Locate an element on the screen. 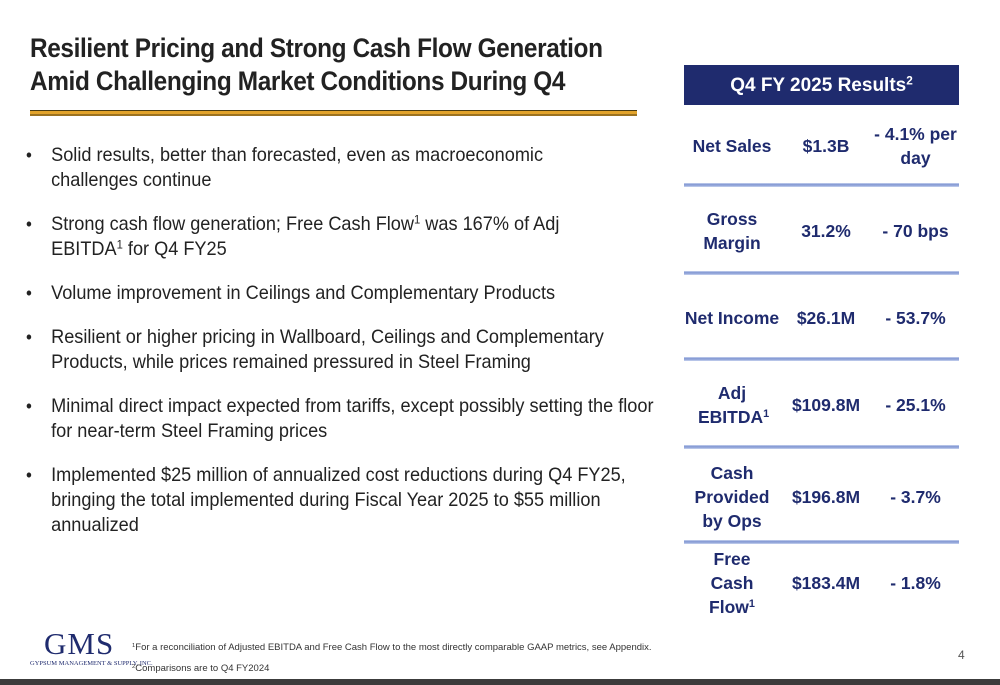 Image resolution: width=1000 pixels, height=685 pixels. results-row-free-cash-flow: Free Cash Flow1 $183.4M - 1.8% is located at coordinates (821, 583).